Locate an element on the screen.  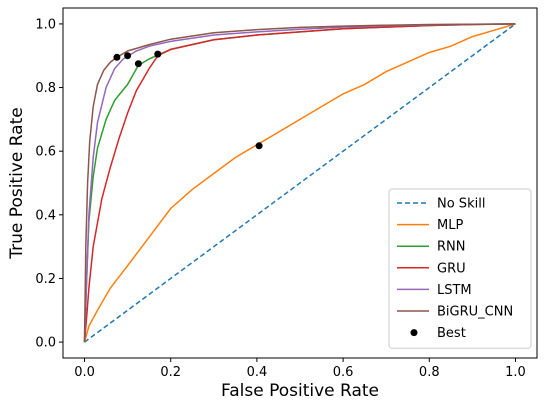
y-tick-label: 0.0 is located at coordinates (45, 343).